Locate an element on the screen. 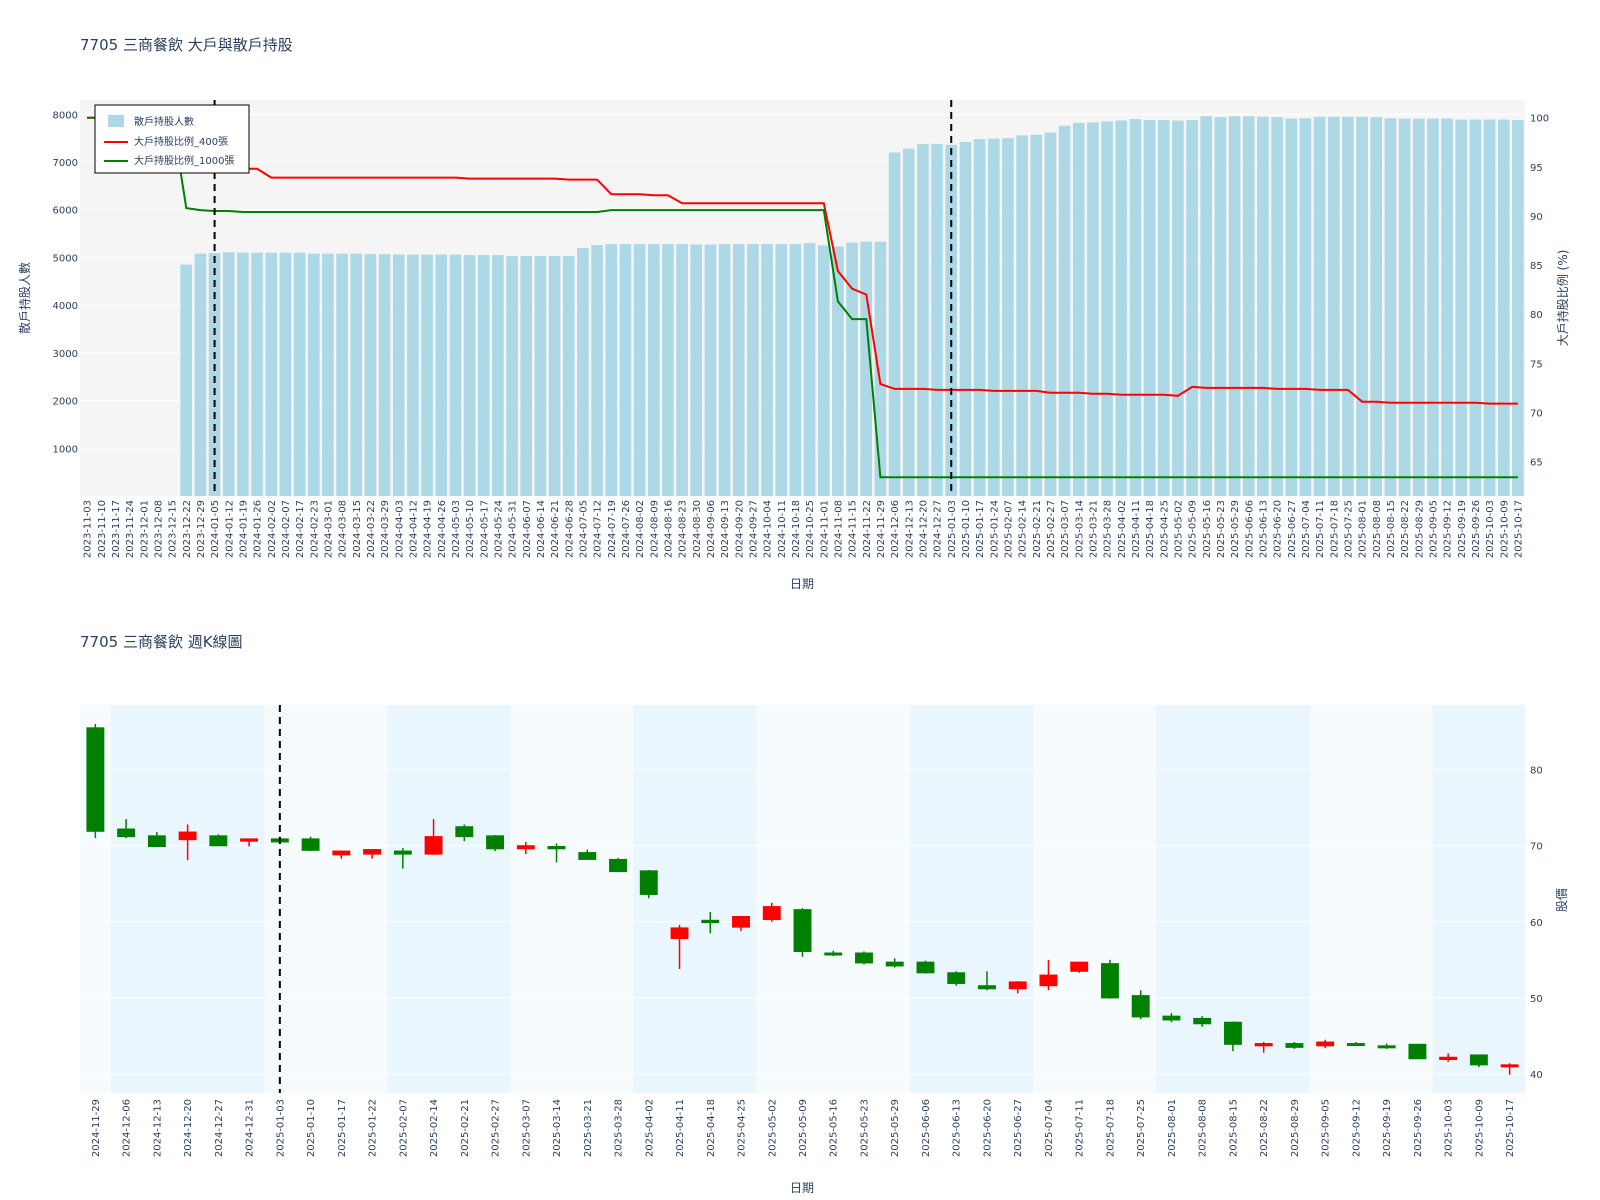 The height and width of the screenshot is (1200, 1600). holdings-date-tick-label: 2024-01-12 is located at coordinates (229, 529).